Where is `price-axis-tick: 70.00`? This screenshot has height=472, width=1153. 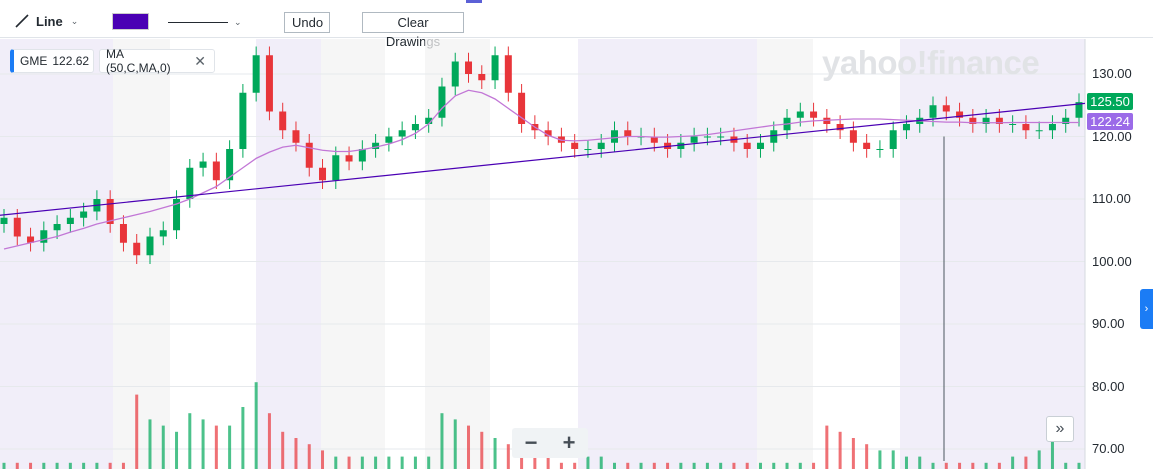
price-axis-tick: 70.00 is located at coordinates (1108, 448).